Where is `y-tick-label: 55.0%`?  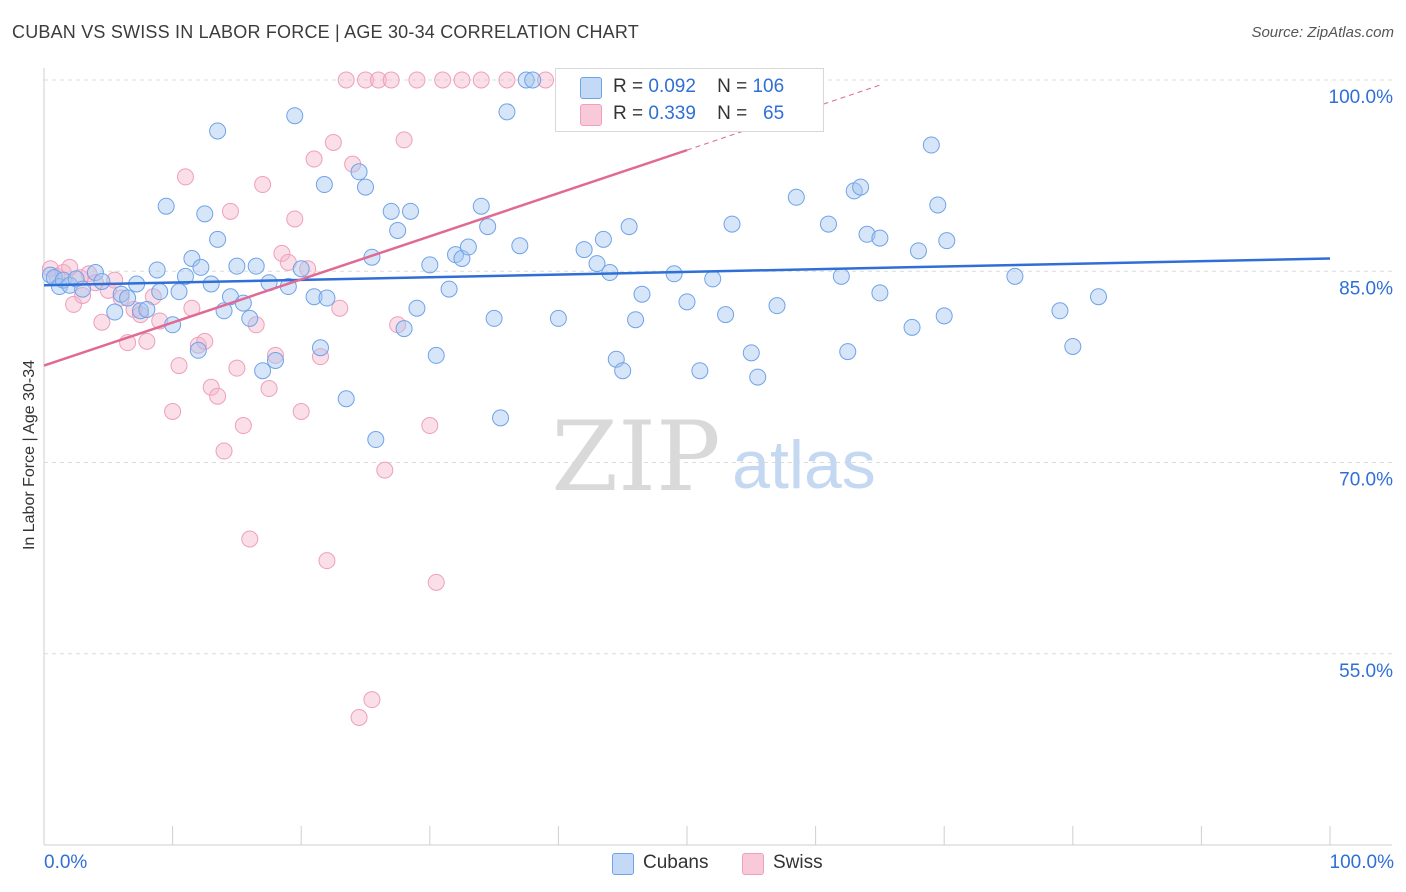
y-tick-label: 55.0% is located at coordinates (1366, 671).